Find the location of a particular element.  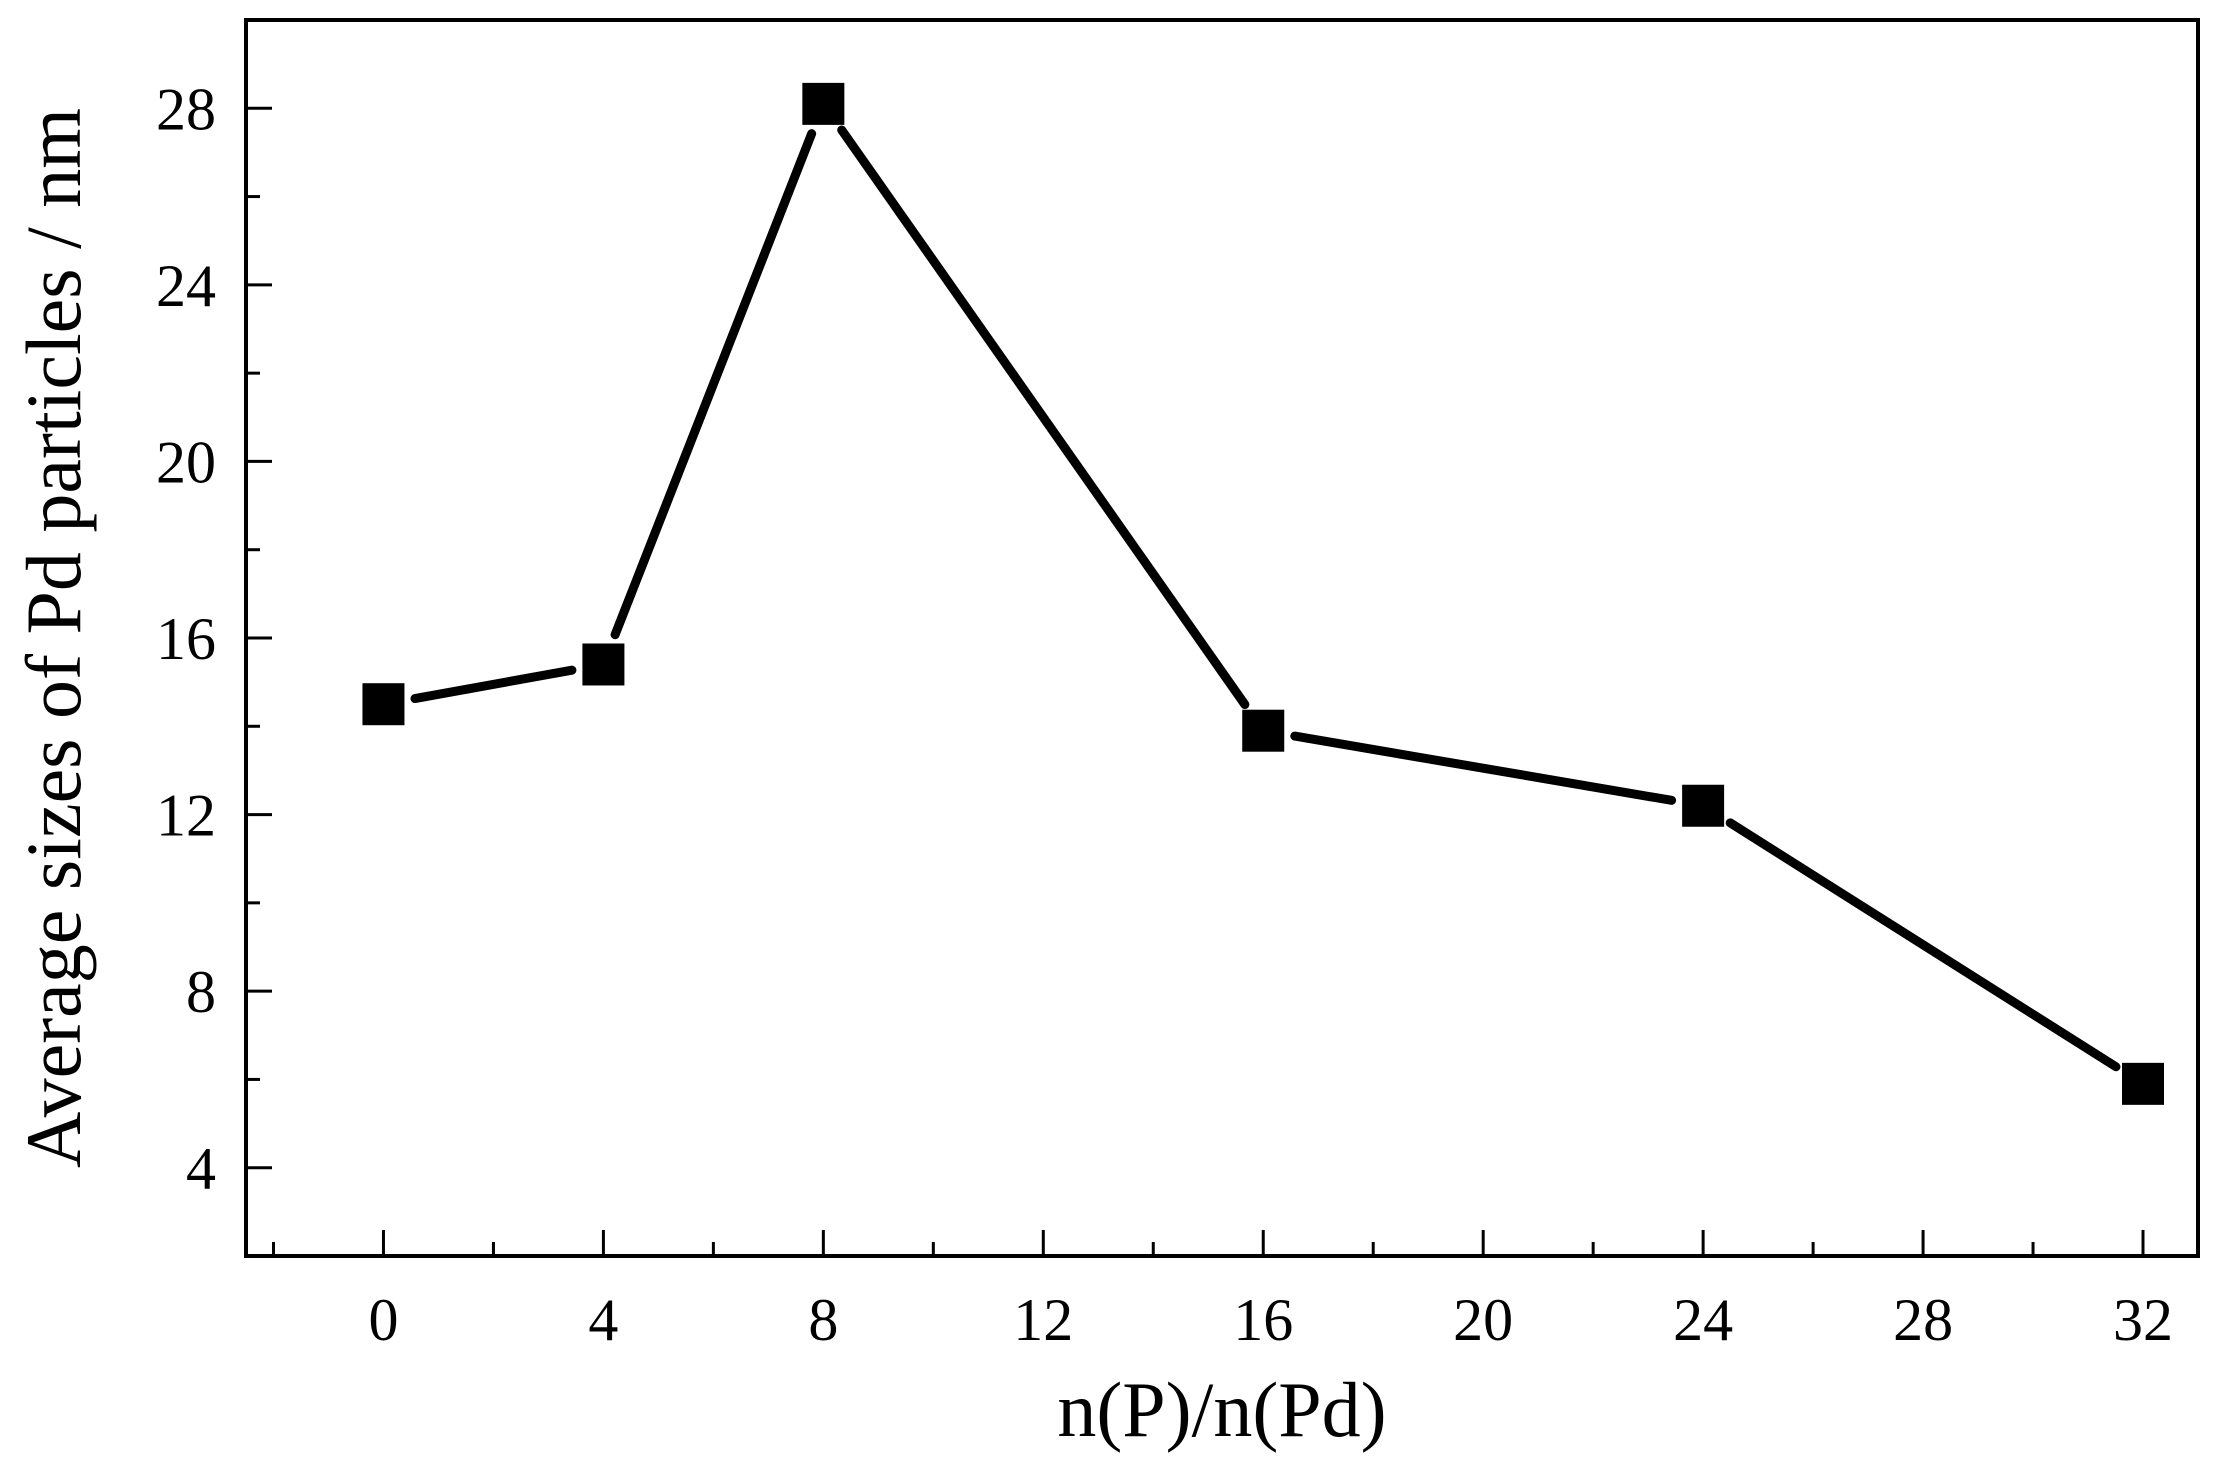

x-axis-title: n(P)/n(Pd) is located at coordinates (1221, 1409).